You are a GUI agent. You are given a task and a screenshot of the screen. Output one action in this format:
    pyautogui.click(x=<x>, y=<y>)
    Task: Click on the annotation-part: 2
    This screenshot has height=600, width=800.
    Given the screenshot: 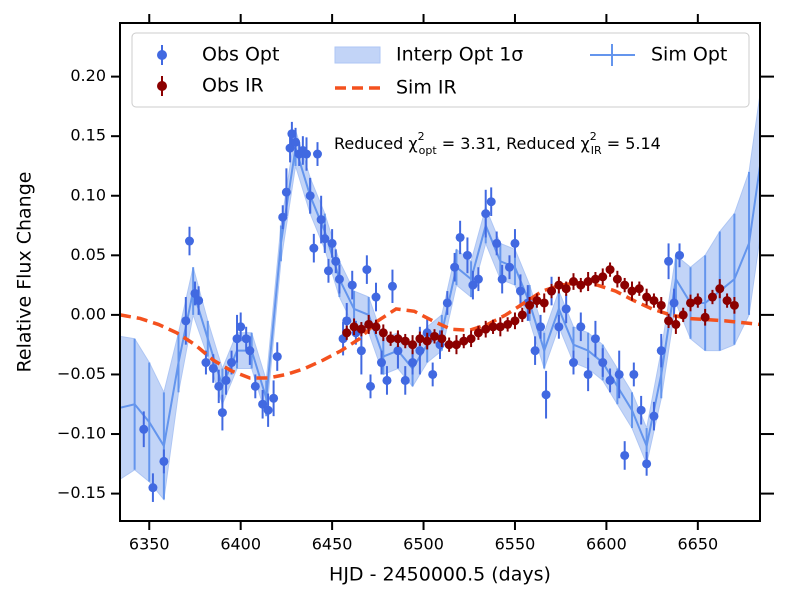 What is the action you would take?
    pyautogui.click(x=421, y=136)
    